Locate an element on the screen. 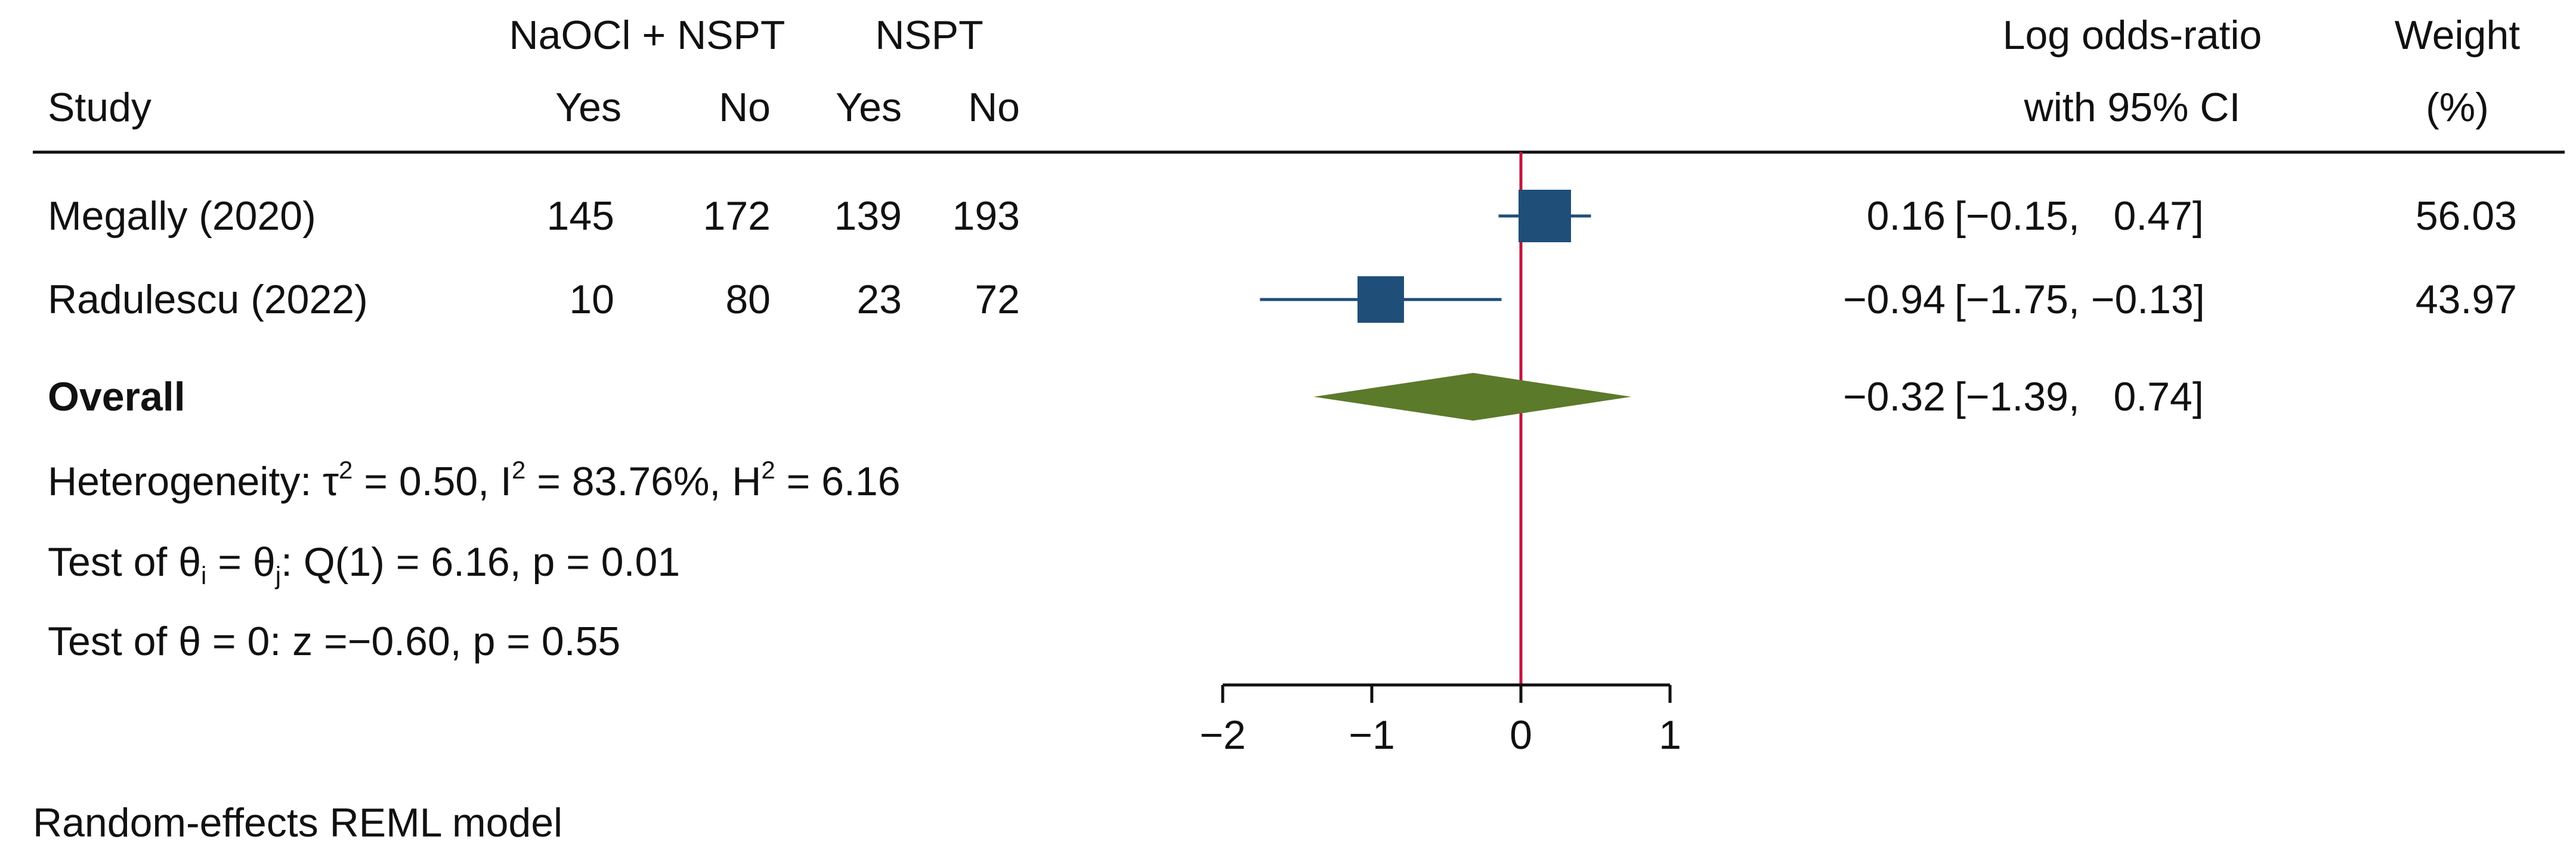 The width and height of the screenshot is (2576, 855). study-name: Radulescu (2022) is located at coordinates (208, 299).